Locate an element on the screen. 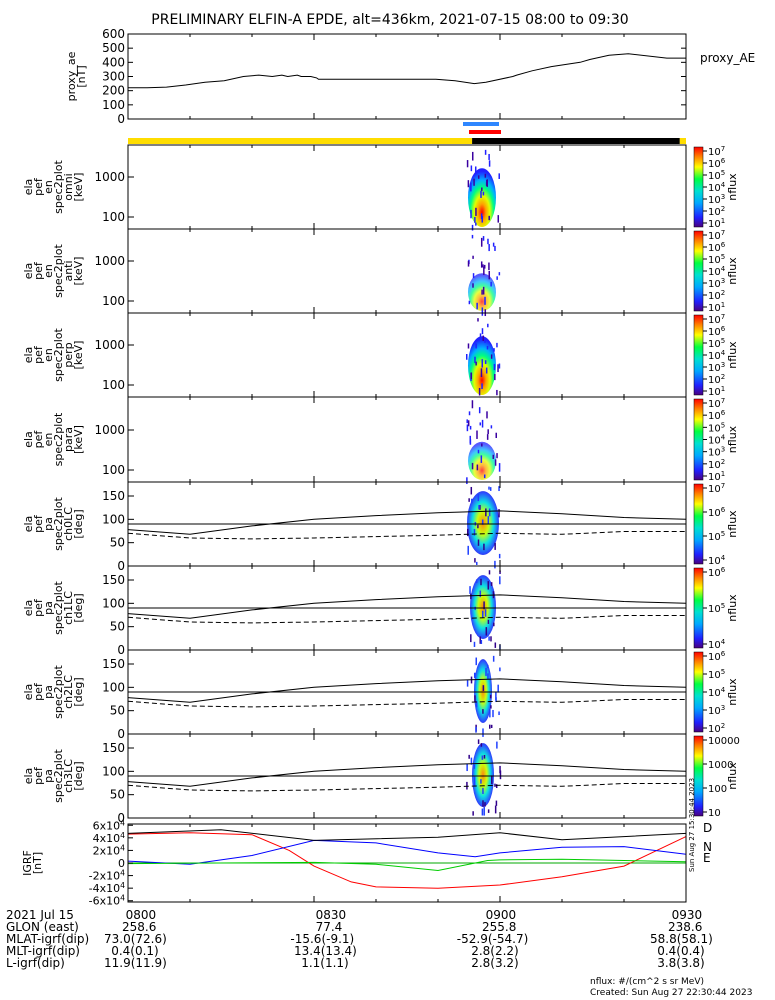 The width and height of the screenshot is (775, 1000). footer-row-label: 2021 Jul 15 is located at coordinates (40, 915).